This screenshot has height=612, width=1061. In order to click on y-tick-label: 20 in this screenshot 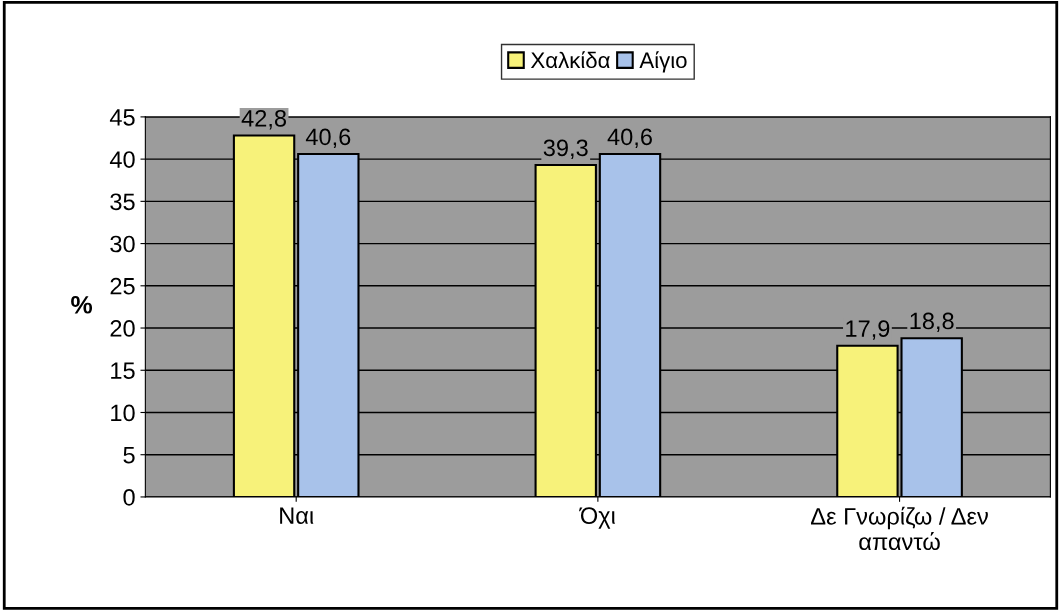, I will do `click(122, 328)`.